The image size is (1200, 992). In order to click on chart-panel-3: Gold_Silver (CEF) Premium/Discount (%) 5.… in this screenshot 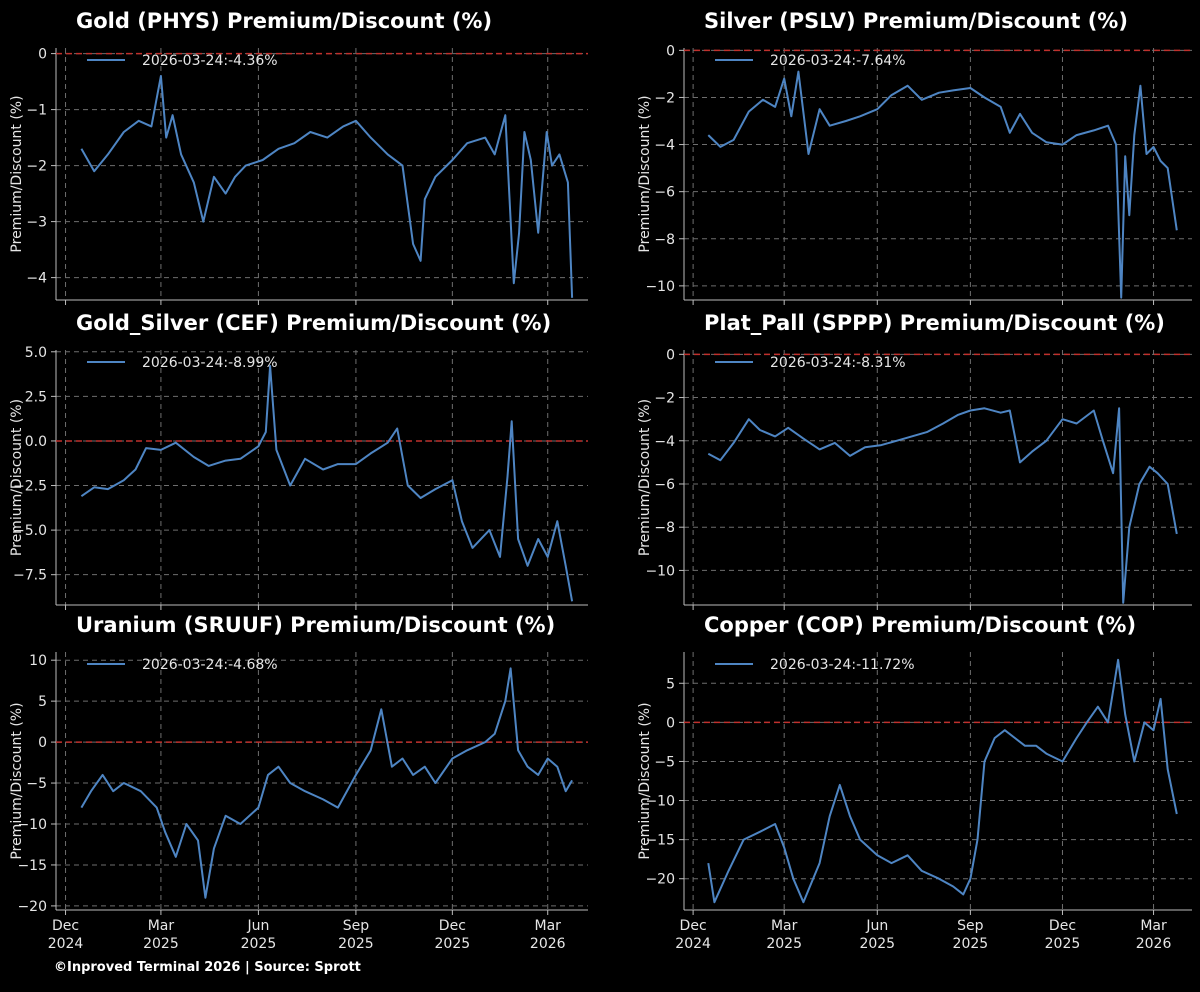, I will do `click(298, 460)`.